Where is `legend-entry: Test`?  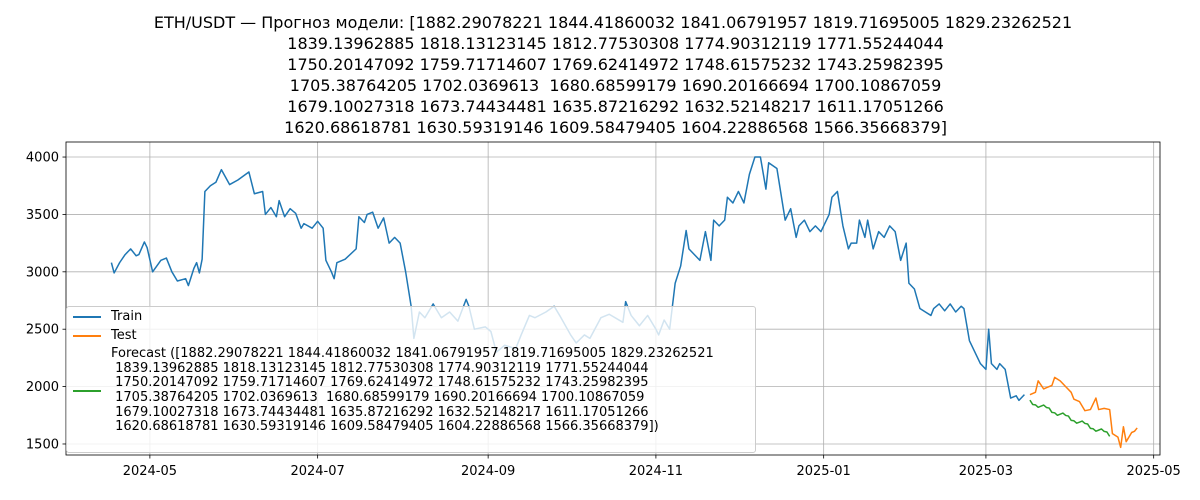
legend-entry: Test is located at coordinates (414, 335).